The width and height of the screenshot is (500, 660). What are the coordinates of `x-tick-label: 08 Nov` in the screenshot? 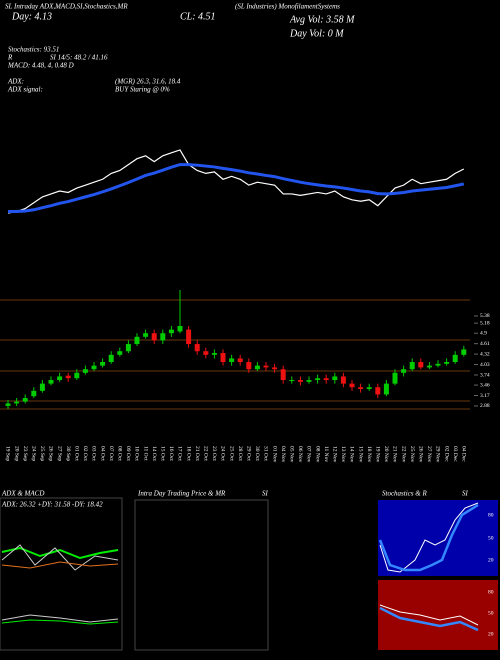 It's located at (317, 454).